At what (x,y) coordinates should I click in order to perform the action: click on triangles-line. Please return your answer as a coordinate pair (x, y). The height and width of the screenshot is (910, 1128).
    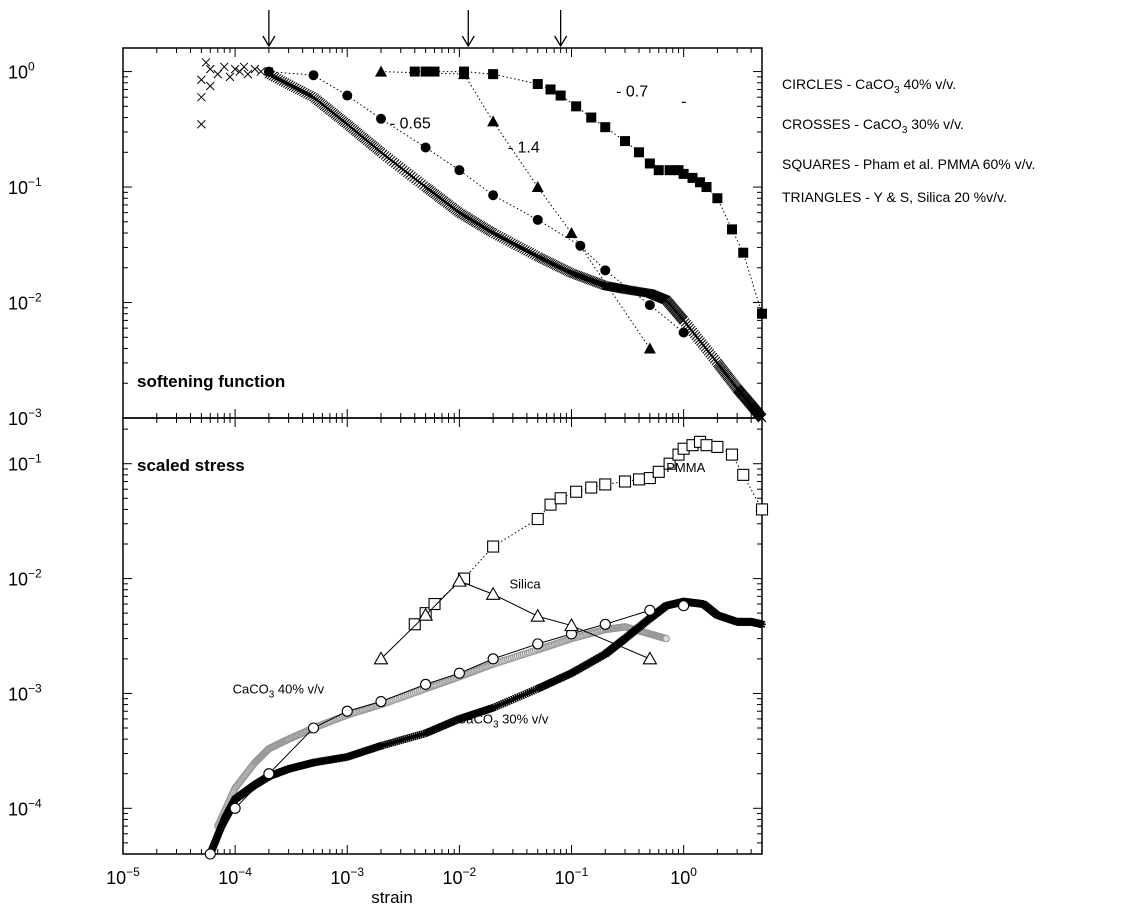
    Looking at the image, I should click on (515, 210).